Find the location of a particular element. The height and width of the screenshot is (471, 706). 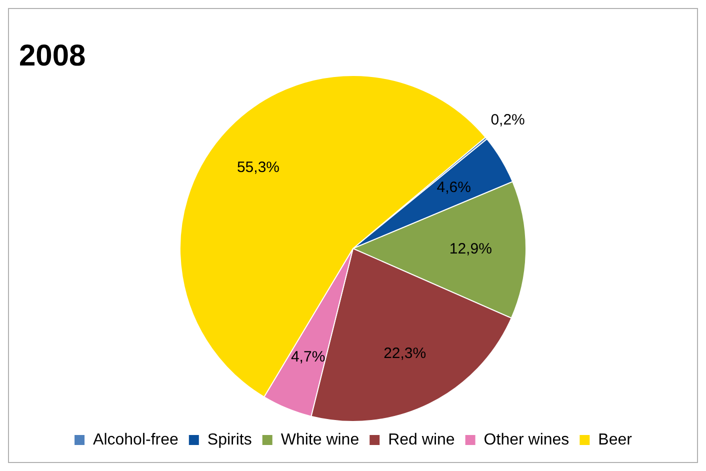

legend-label: White wine is located at coordinates (320, 439).